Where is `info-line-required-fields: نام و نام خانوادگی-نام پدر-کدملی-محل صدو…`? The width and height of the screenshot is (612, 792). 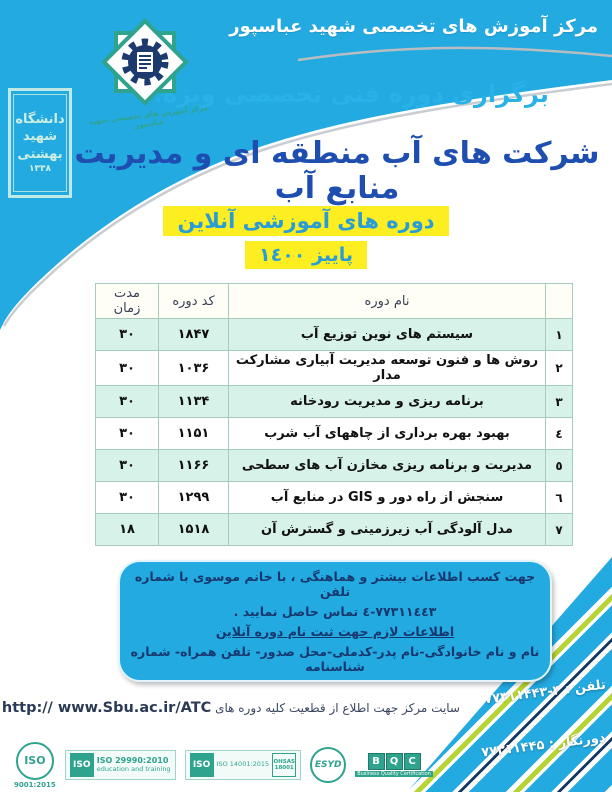 info-line-required-fields: نام و نام خانوادگی-نام پدر-کدملی-محل صدو… is located at coordinates (335, 658).